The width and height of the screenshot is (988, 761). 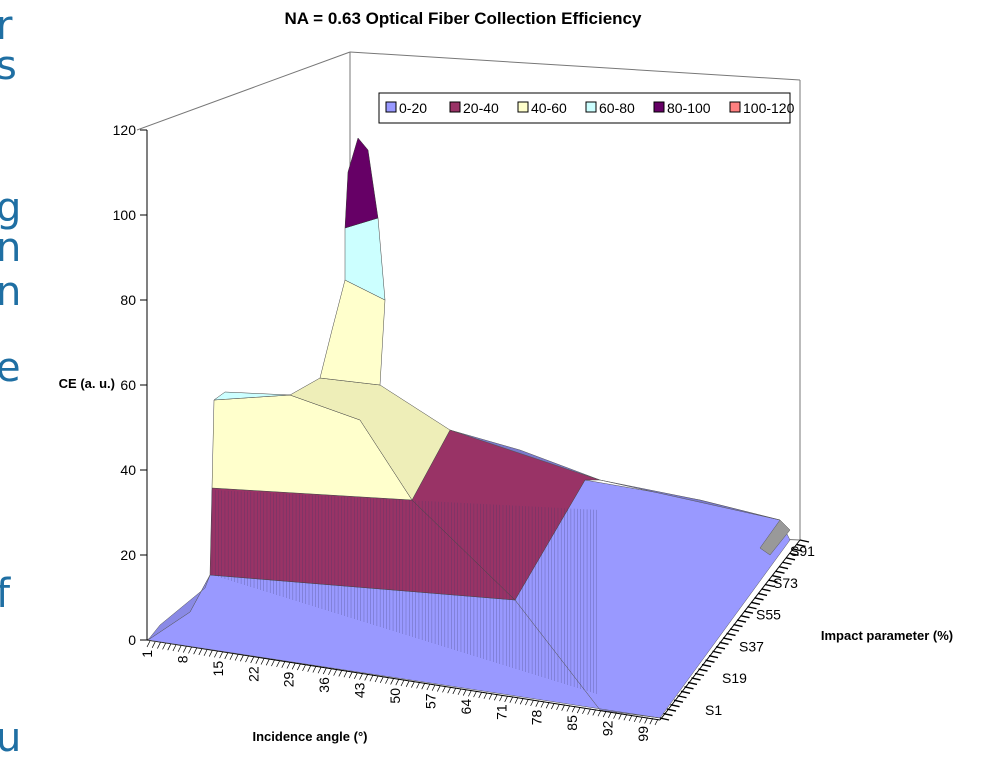 I want to click on x-tick-label: 15, so click(x=218, y=669).